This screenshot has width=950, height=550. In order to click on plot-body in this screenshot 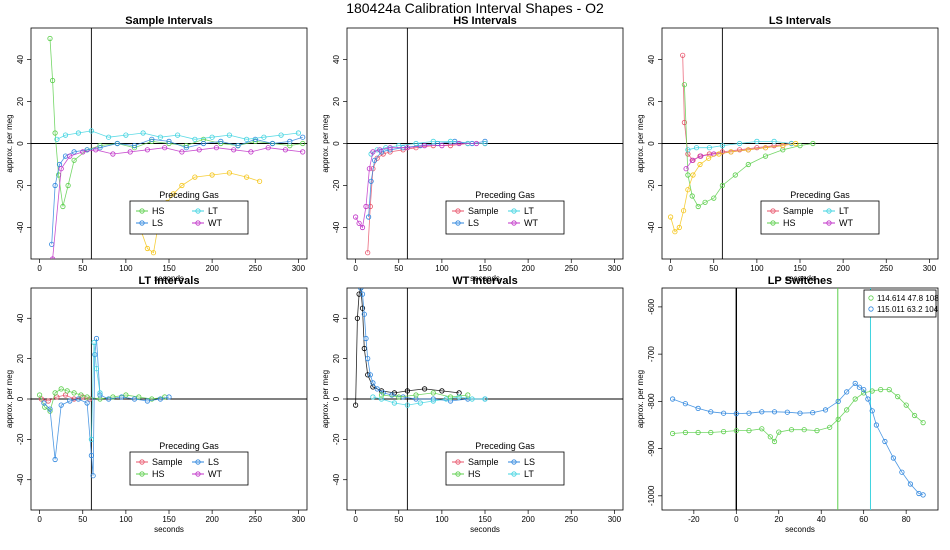, I will do `click(169, 399)`.